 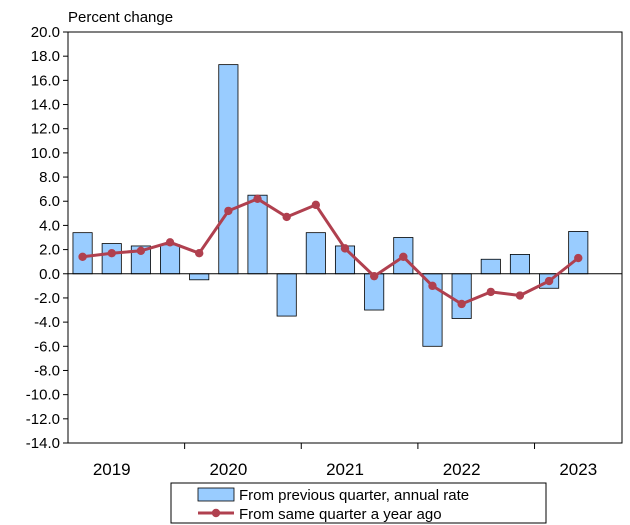 What do you see at coordinates (49, 201) in the screenshot?
I see `y-tick-label: 6.0` at bounding box center [49, 201].